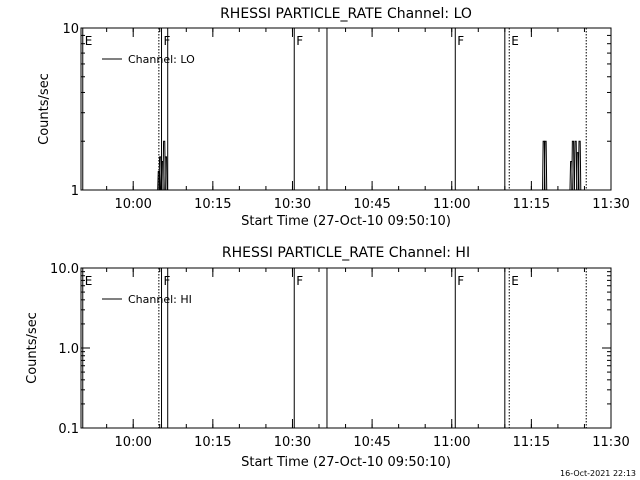  What do you see at coordinates (346, 14) in the screenshot?
I see `chart-title: RHESSI PARTICLE_RATE Channel: LO` at bounding box center [346, 14].